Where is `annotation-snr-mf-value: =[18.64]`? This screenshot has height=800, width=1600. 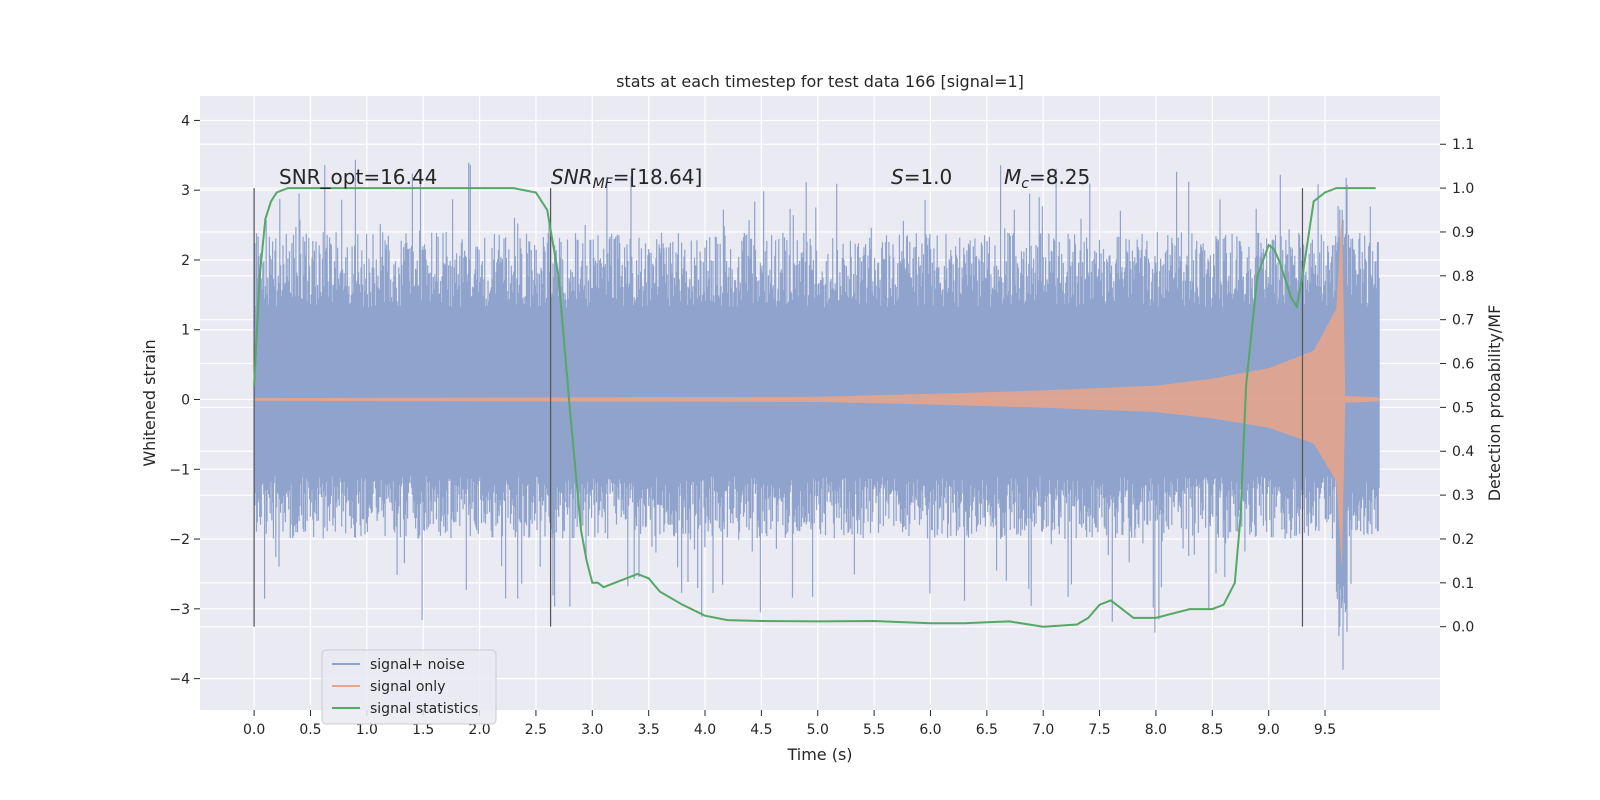
annotation-snr-mf-value: =[18.64] is located at coordinates (658, 177).